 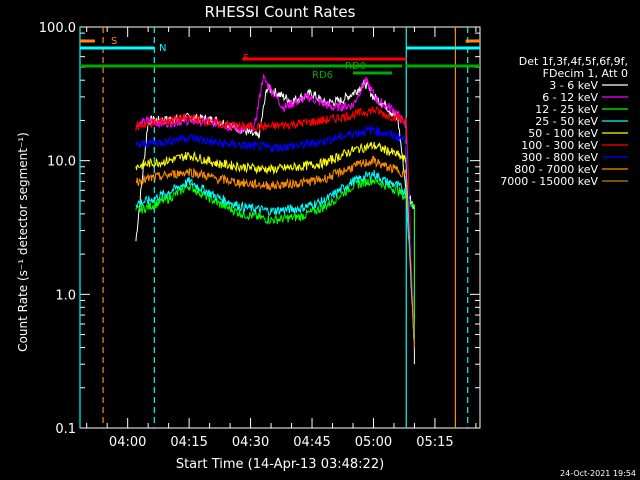 I want to click on chart-title: RHESSI Count Rates, so click(x=280, y=12).